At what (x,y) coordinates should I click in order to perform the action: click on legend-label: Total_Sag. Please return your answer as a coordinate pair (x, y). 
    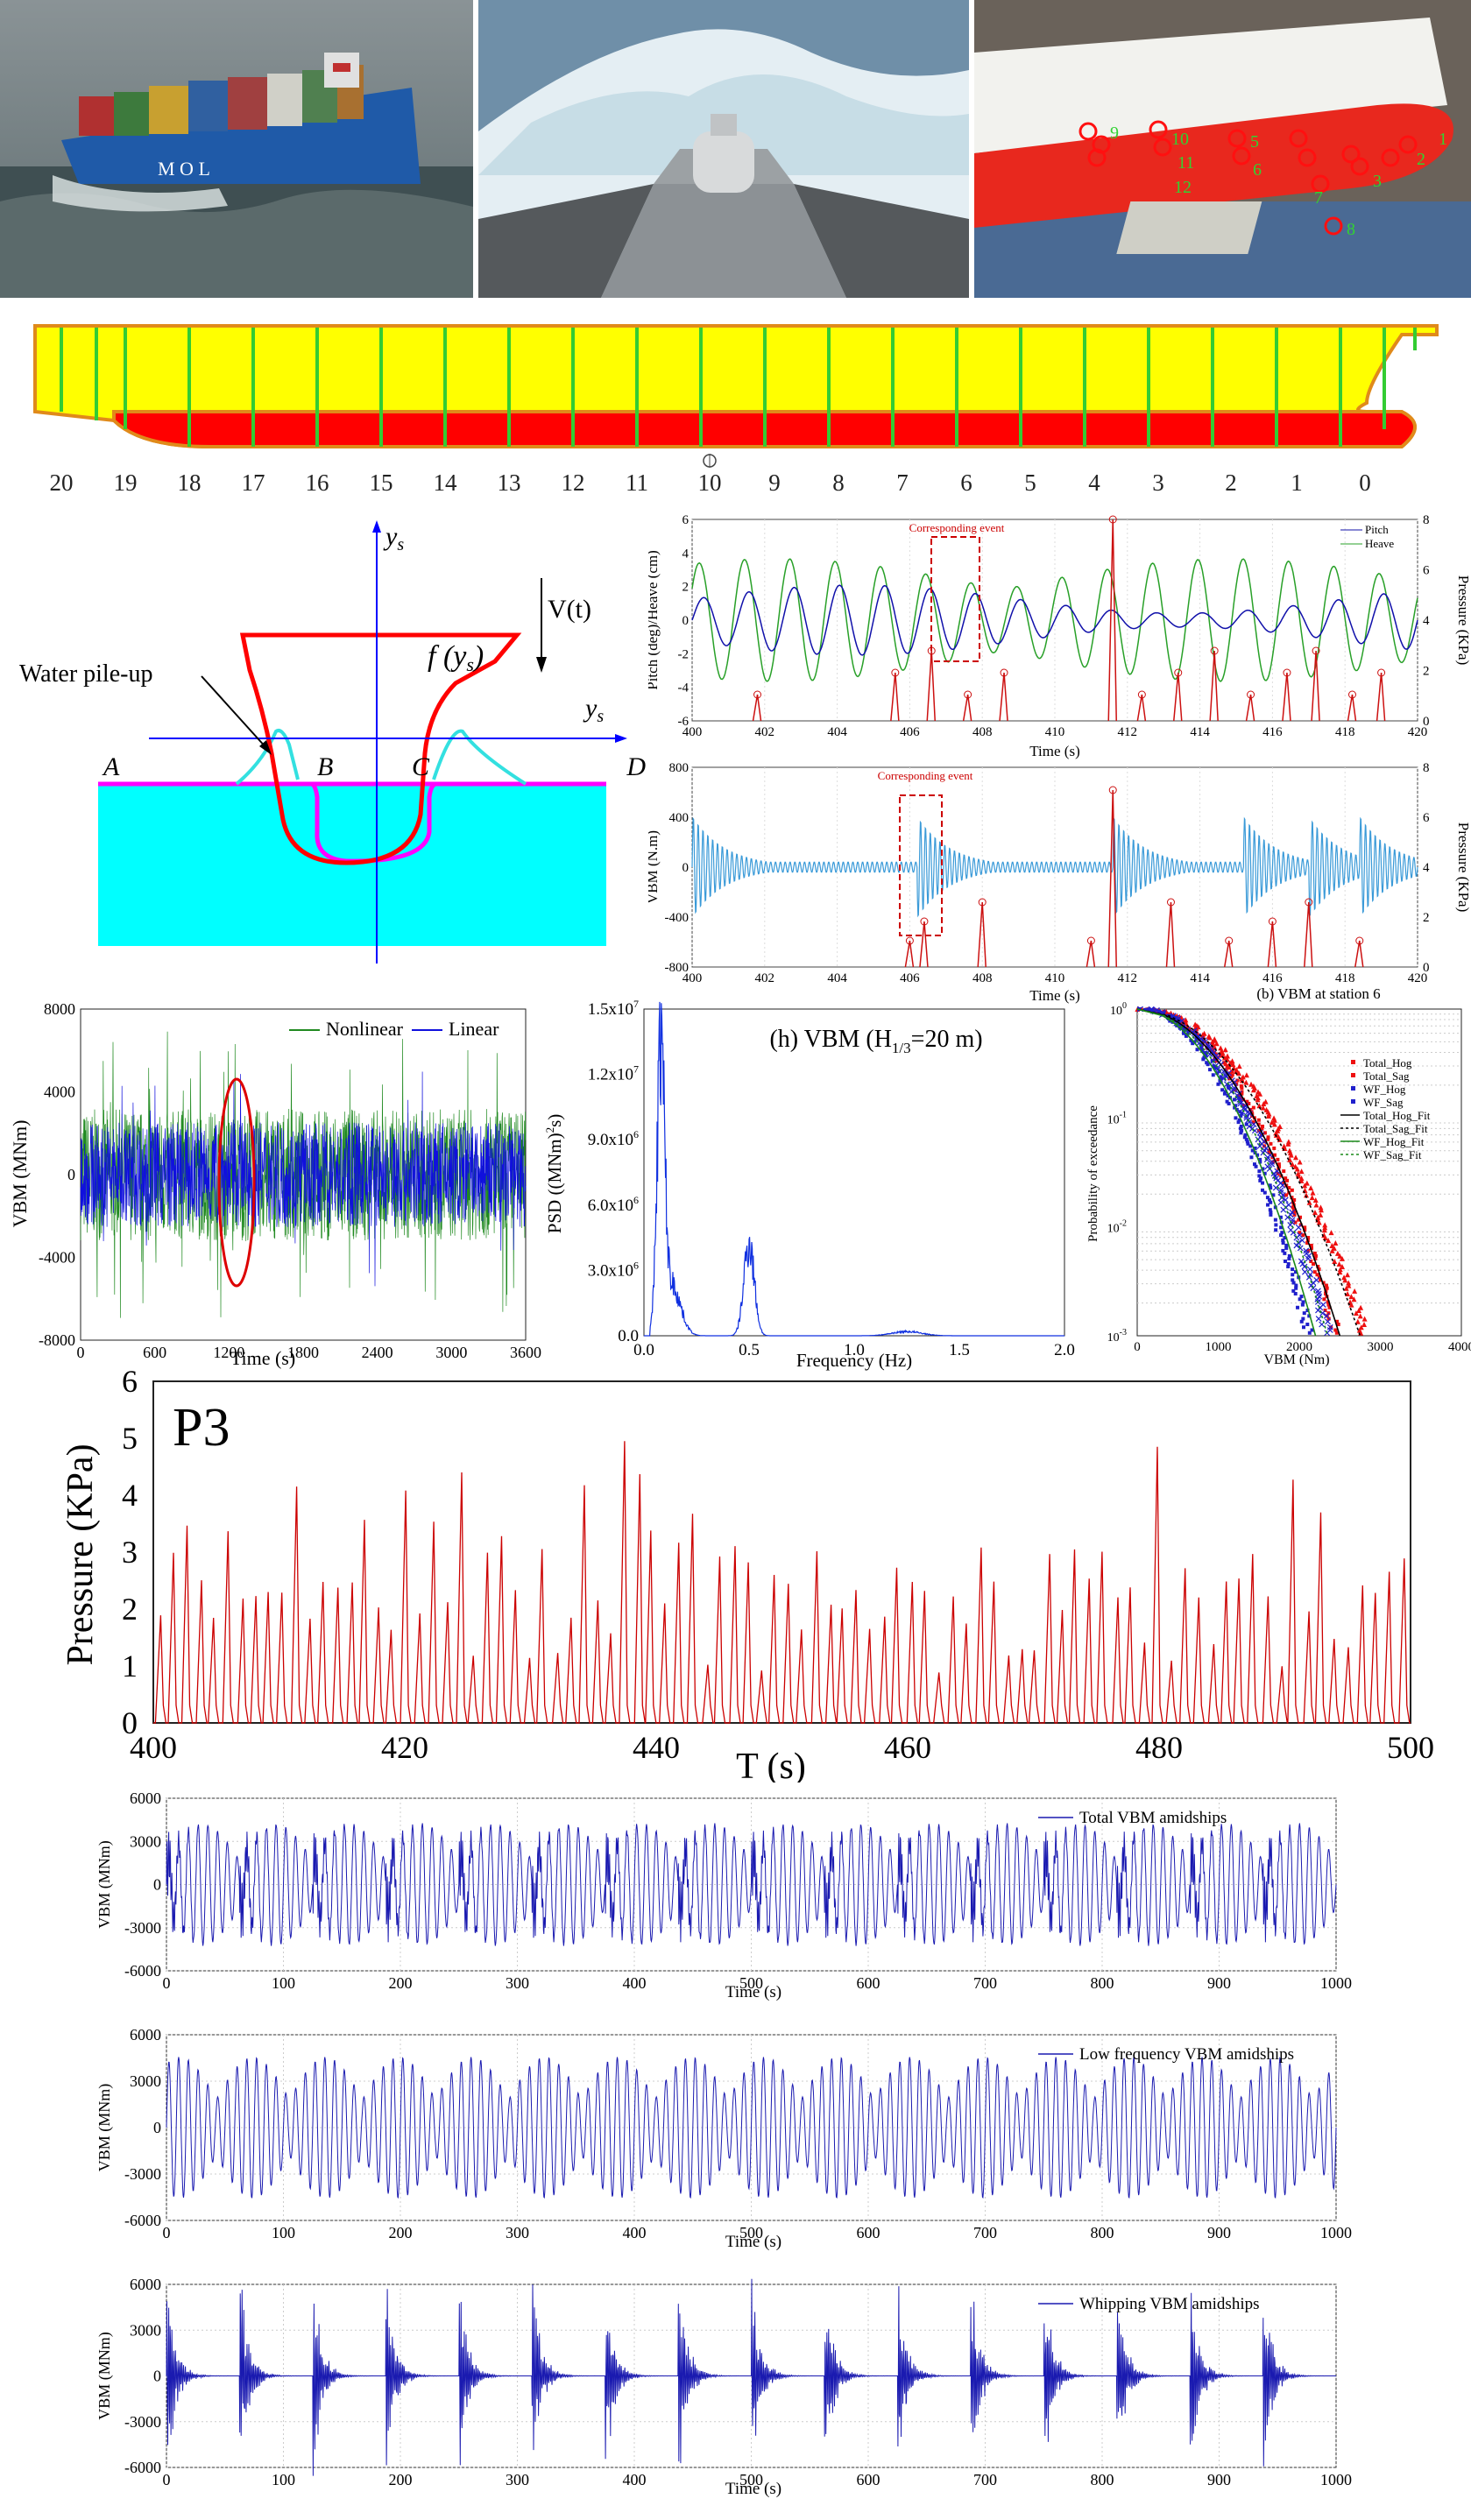
    Looking at the image, I should click on (1386, 1076).